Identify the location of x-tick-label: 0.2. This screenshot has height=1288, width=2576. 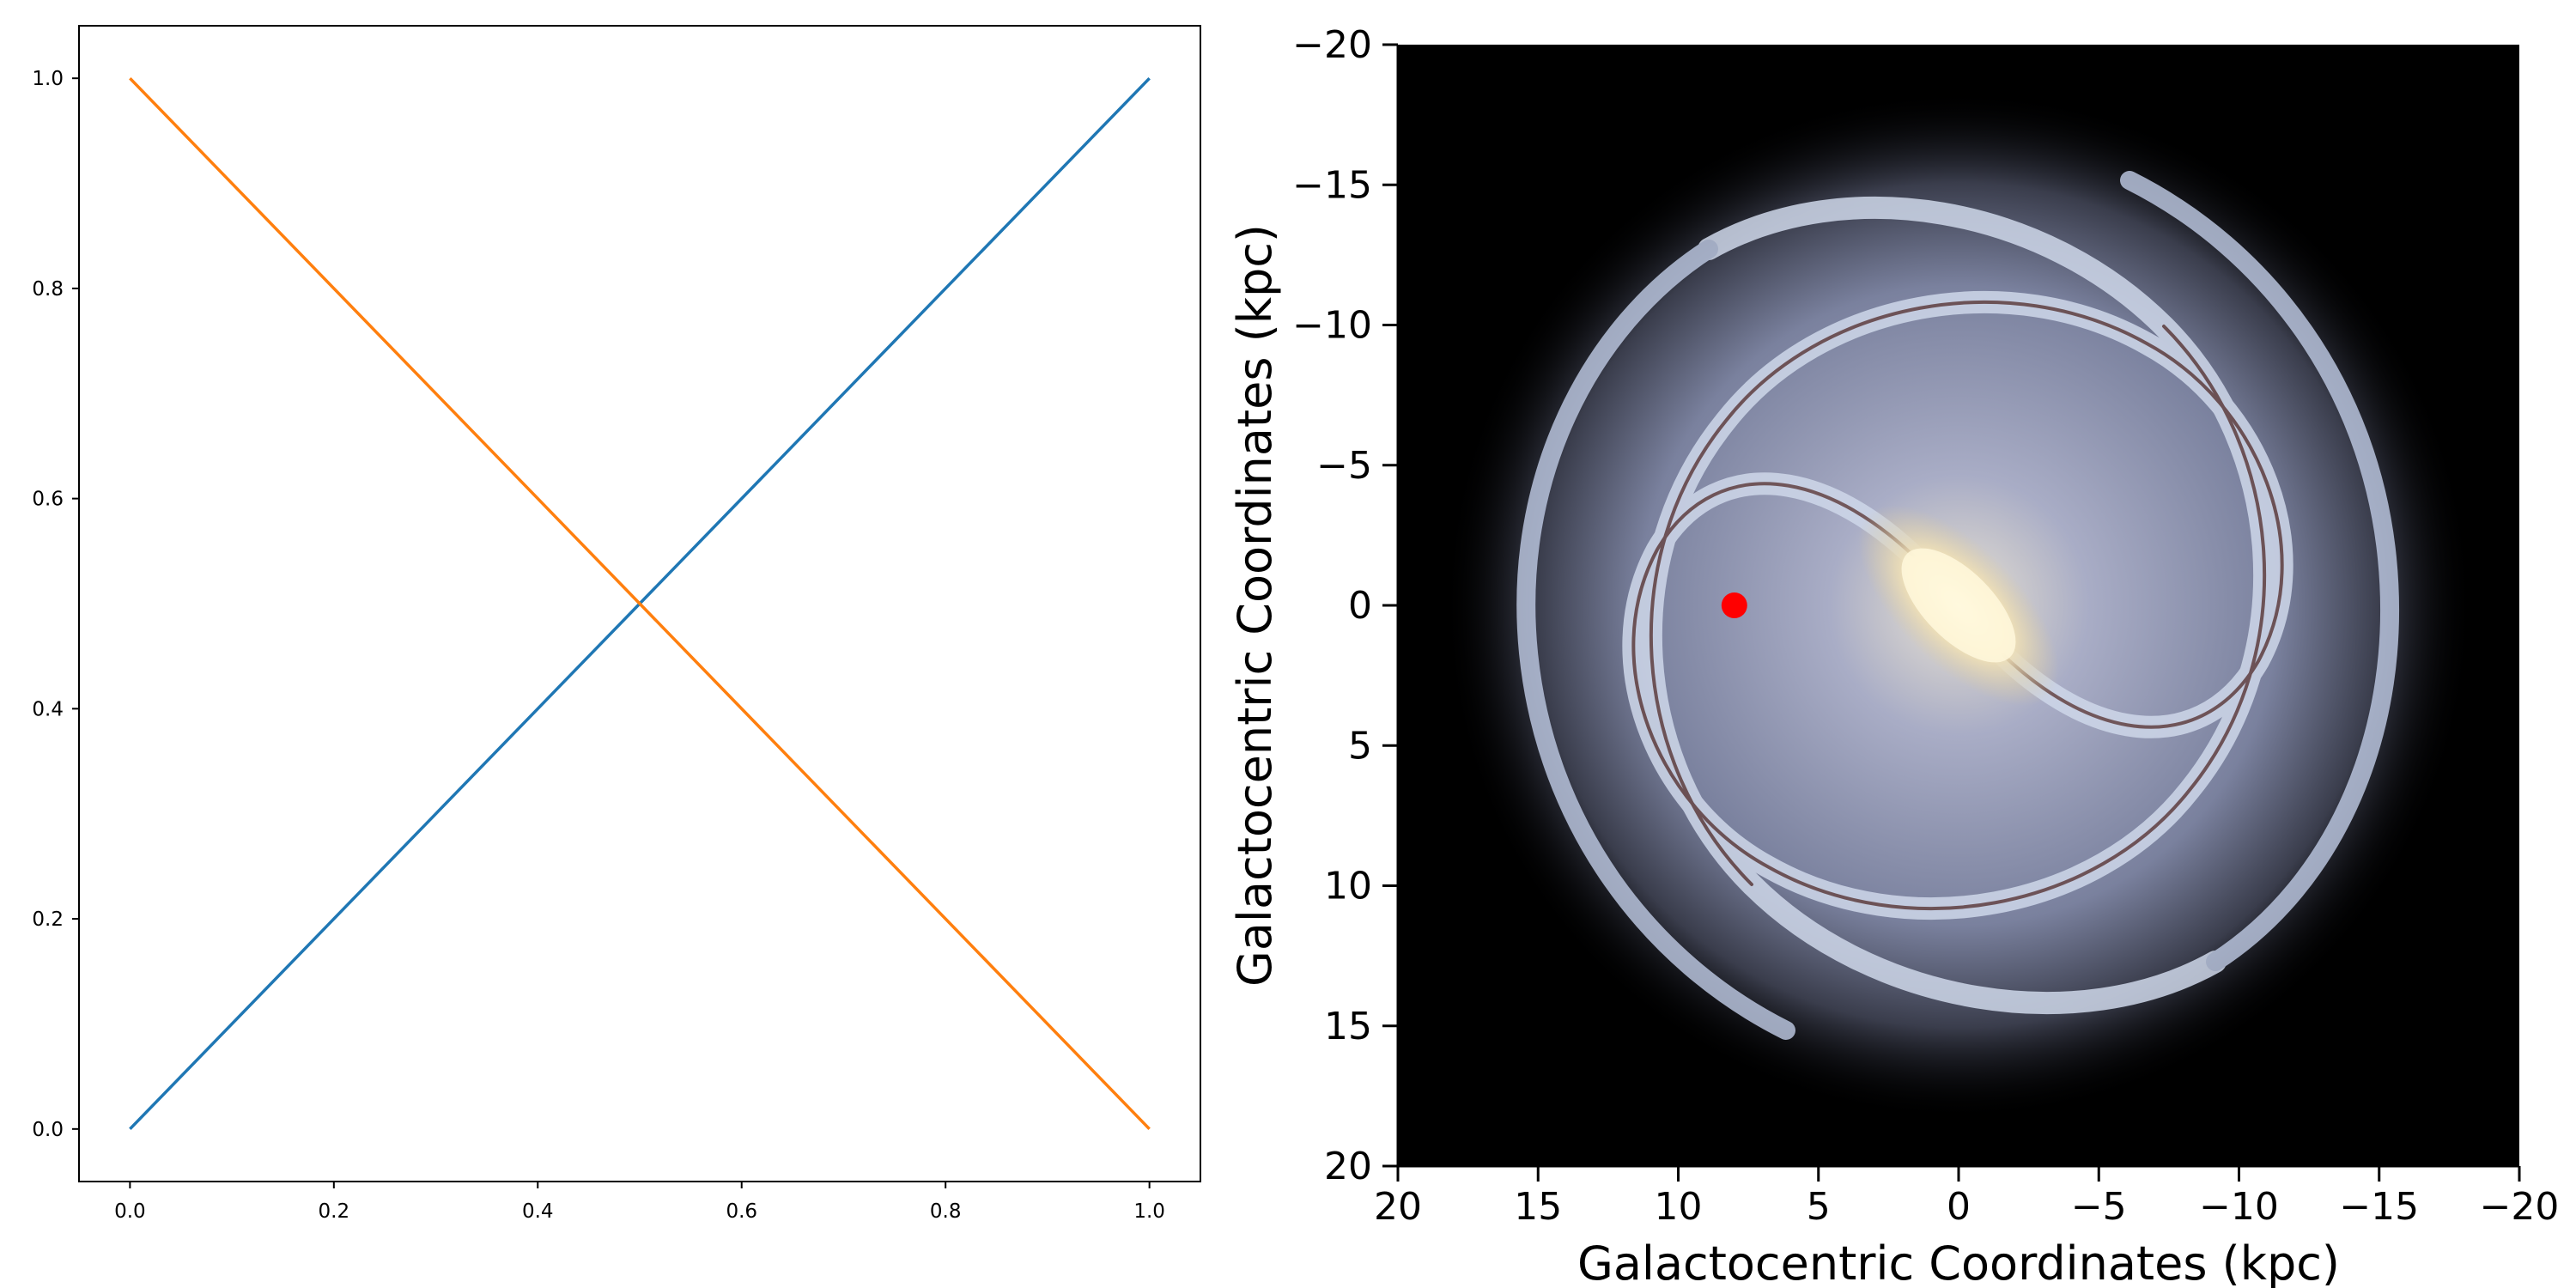
(334, 1211).